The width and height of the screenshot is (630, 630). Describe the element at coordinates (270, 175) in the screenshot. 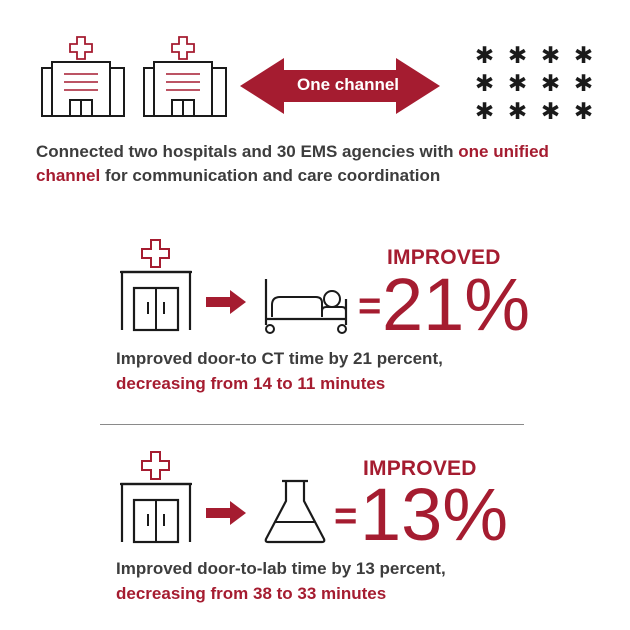

I see `caption-text-end: for communication and care coordination` at that location.